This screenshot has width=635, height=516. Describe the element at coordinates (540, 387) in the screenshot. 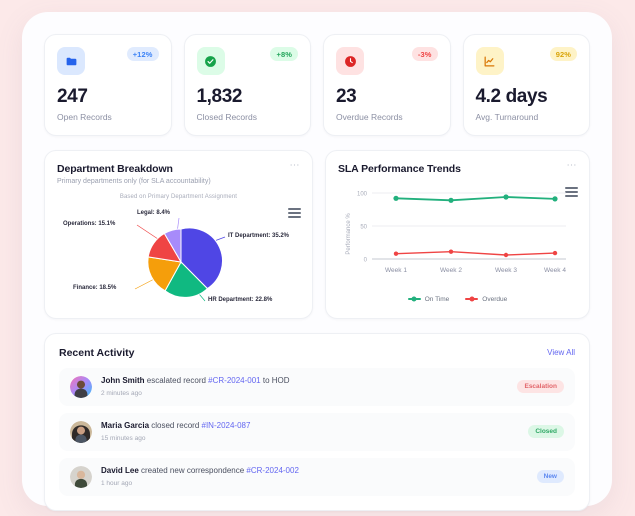

I see `status-badge: Escalation` at that location.